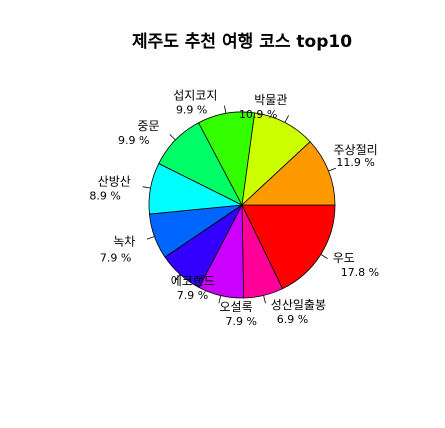  I want to click on slice-label: 오설록, so click(236, 307).